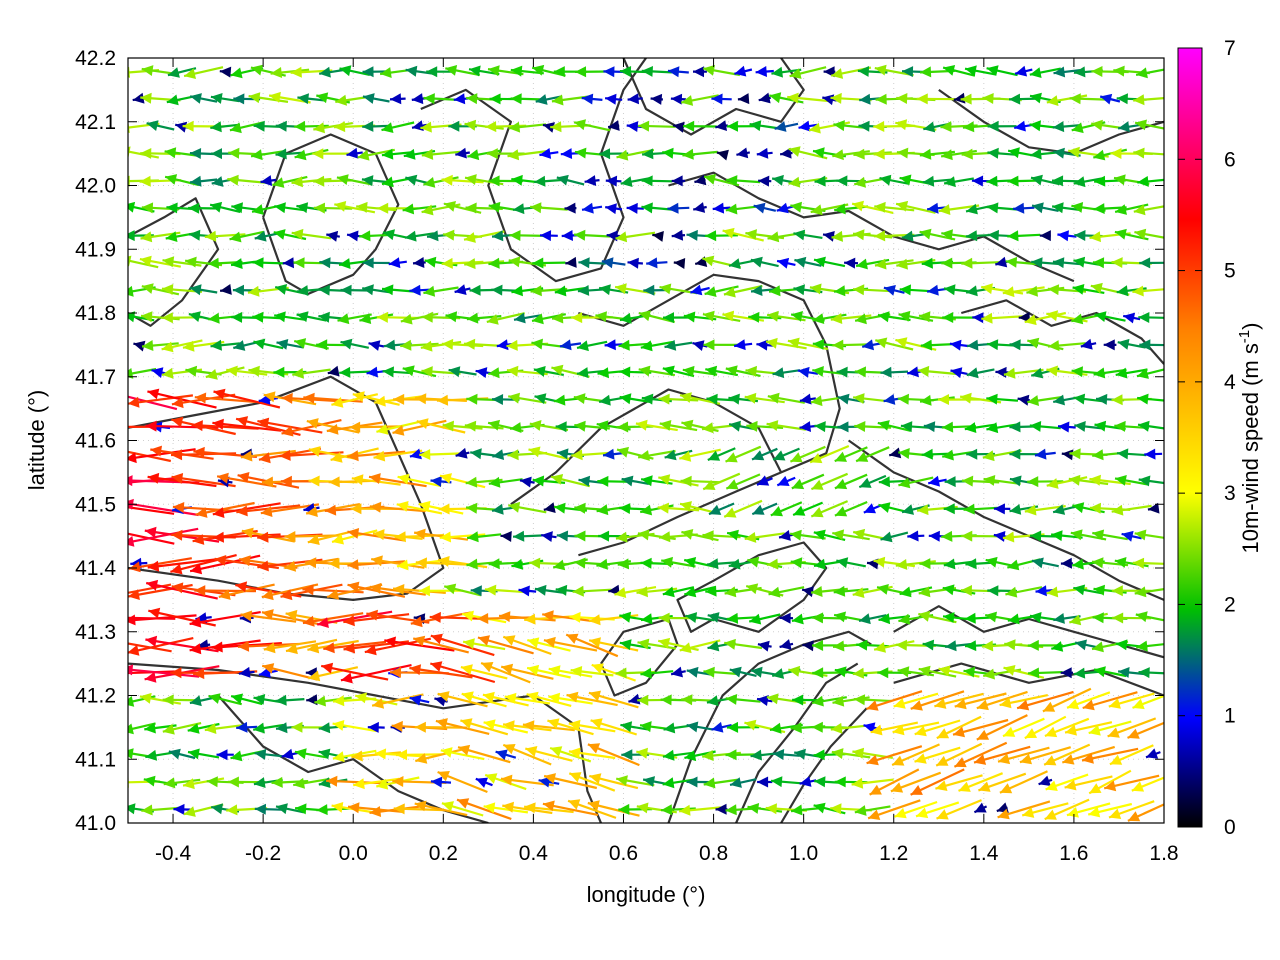  Describe the element at coordinates (533, 170) in the screenshot. I see `terrain-contour` at that location.